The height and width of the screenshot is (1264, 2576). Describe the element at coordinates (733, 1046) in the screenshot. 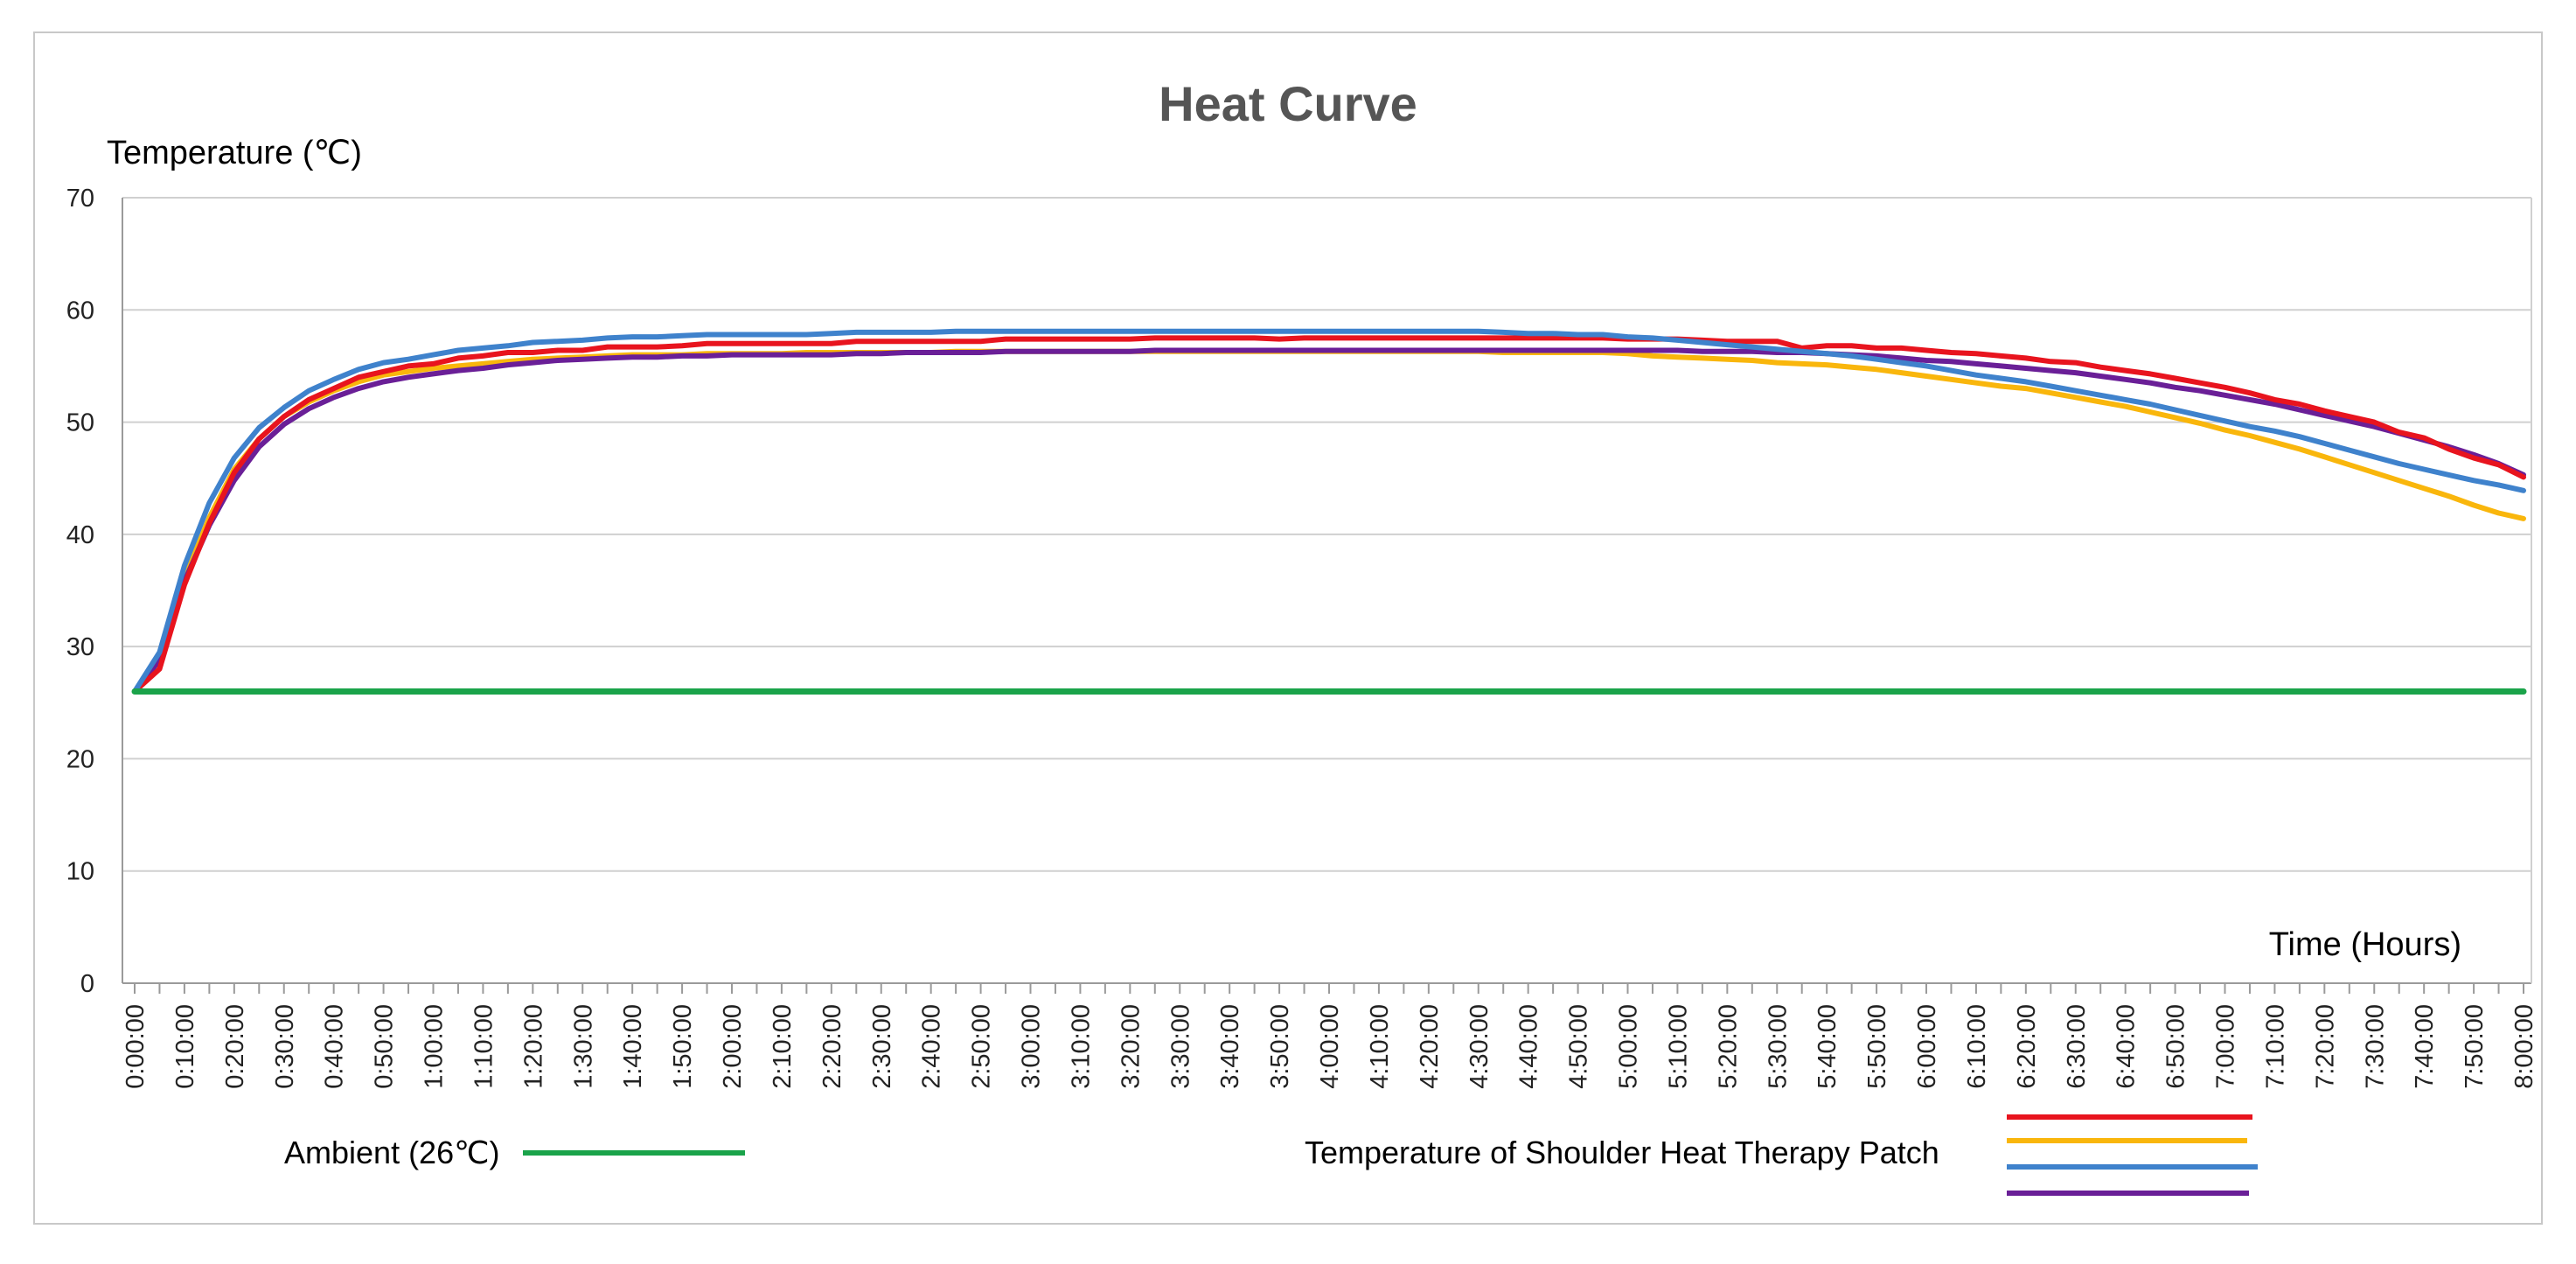

I see `x-tick-label: 2:00:00` at that location.